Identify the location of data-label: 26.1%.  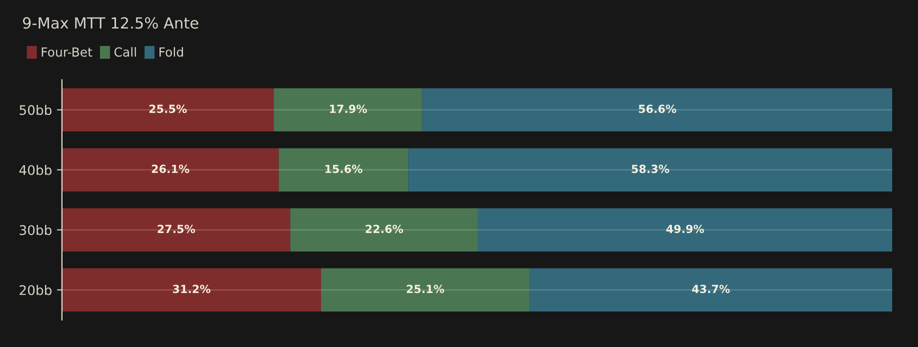
(171, 169).